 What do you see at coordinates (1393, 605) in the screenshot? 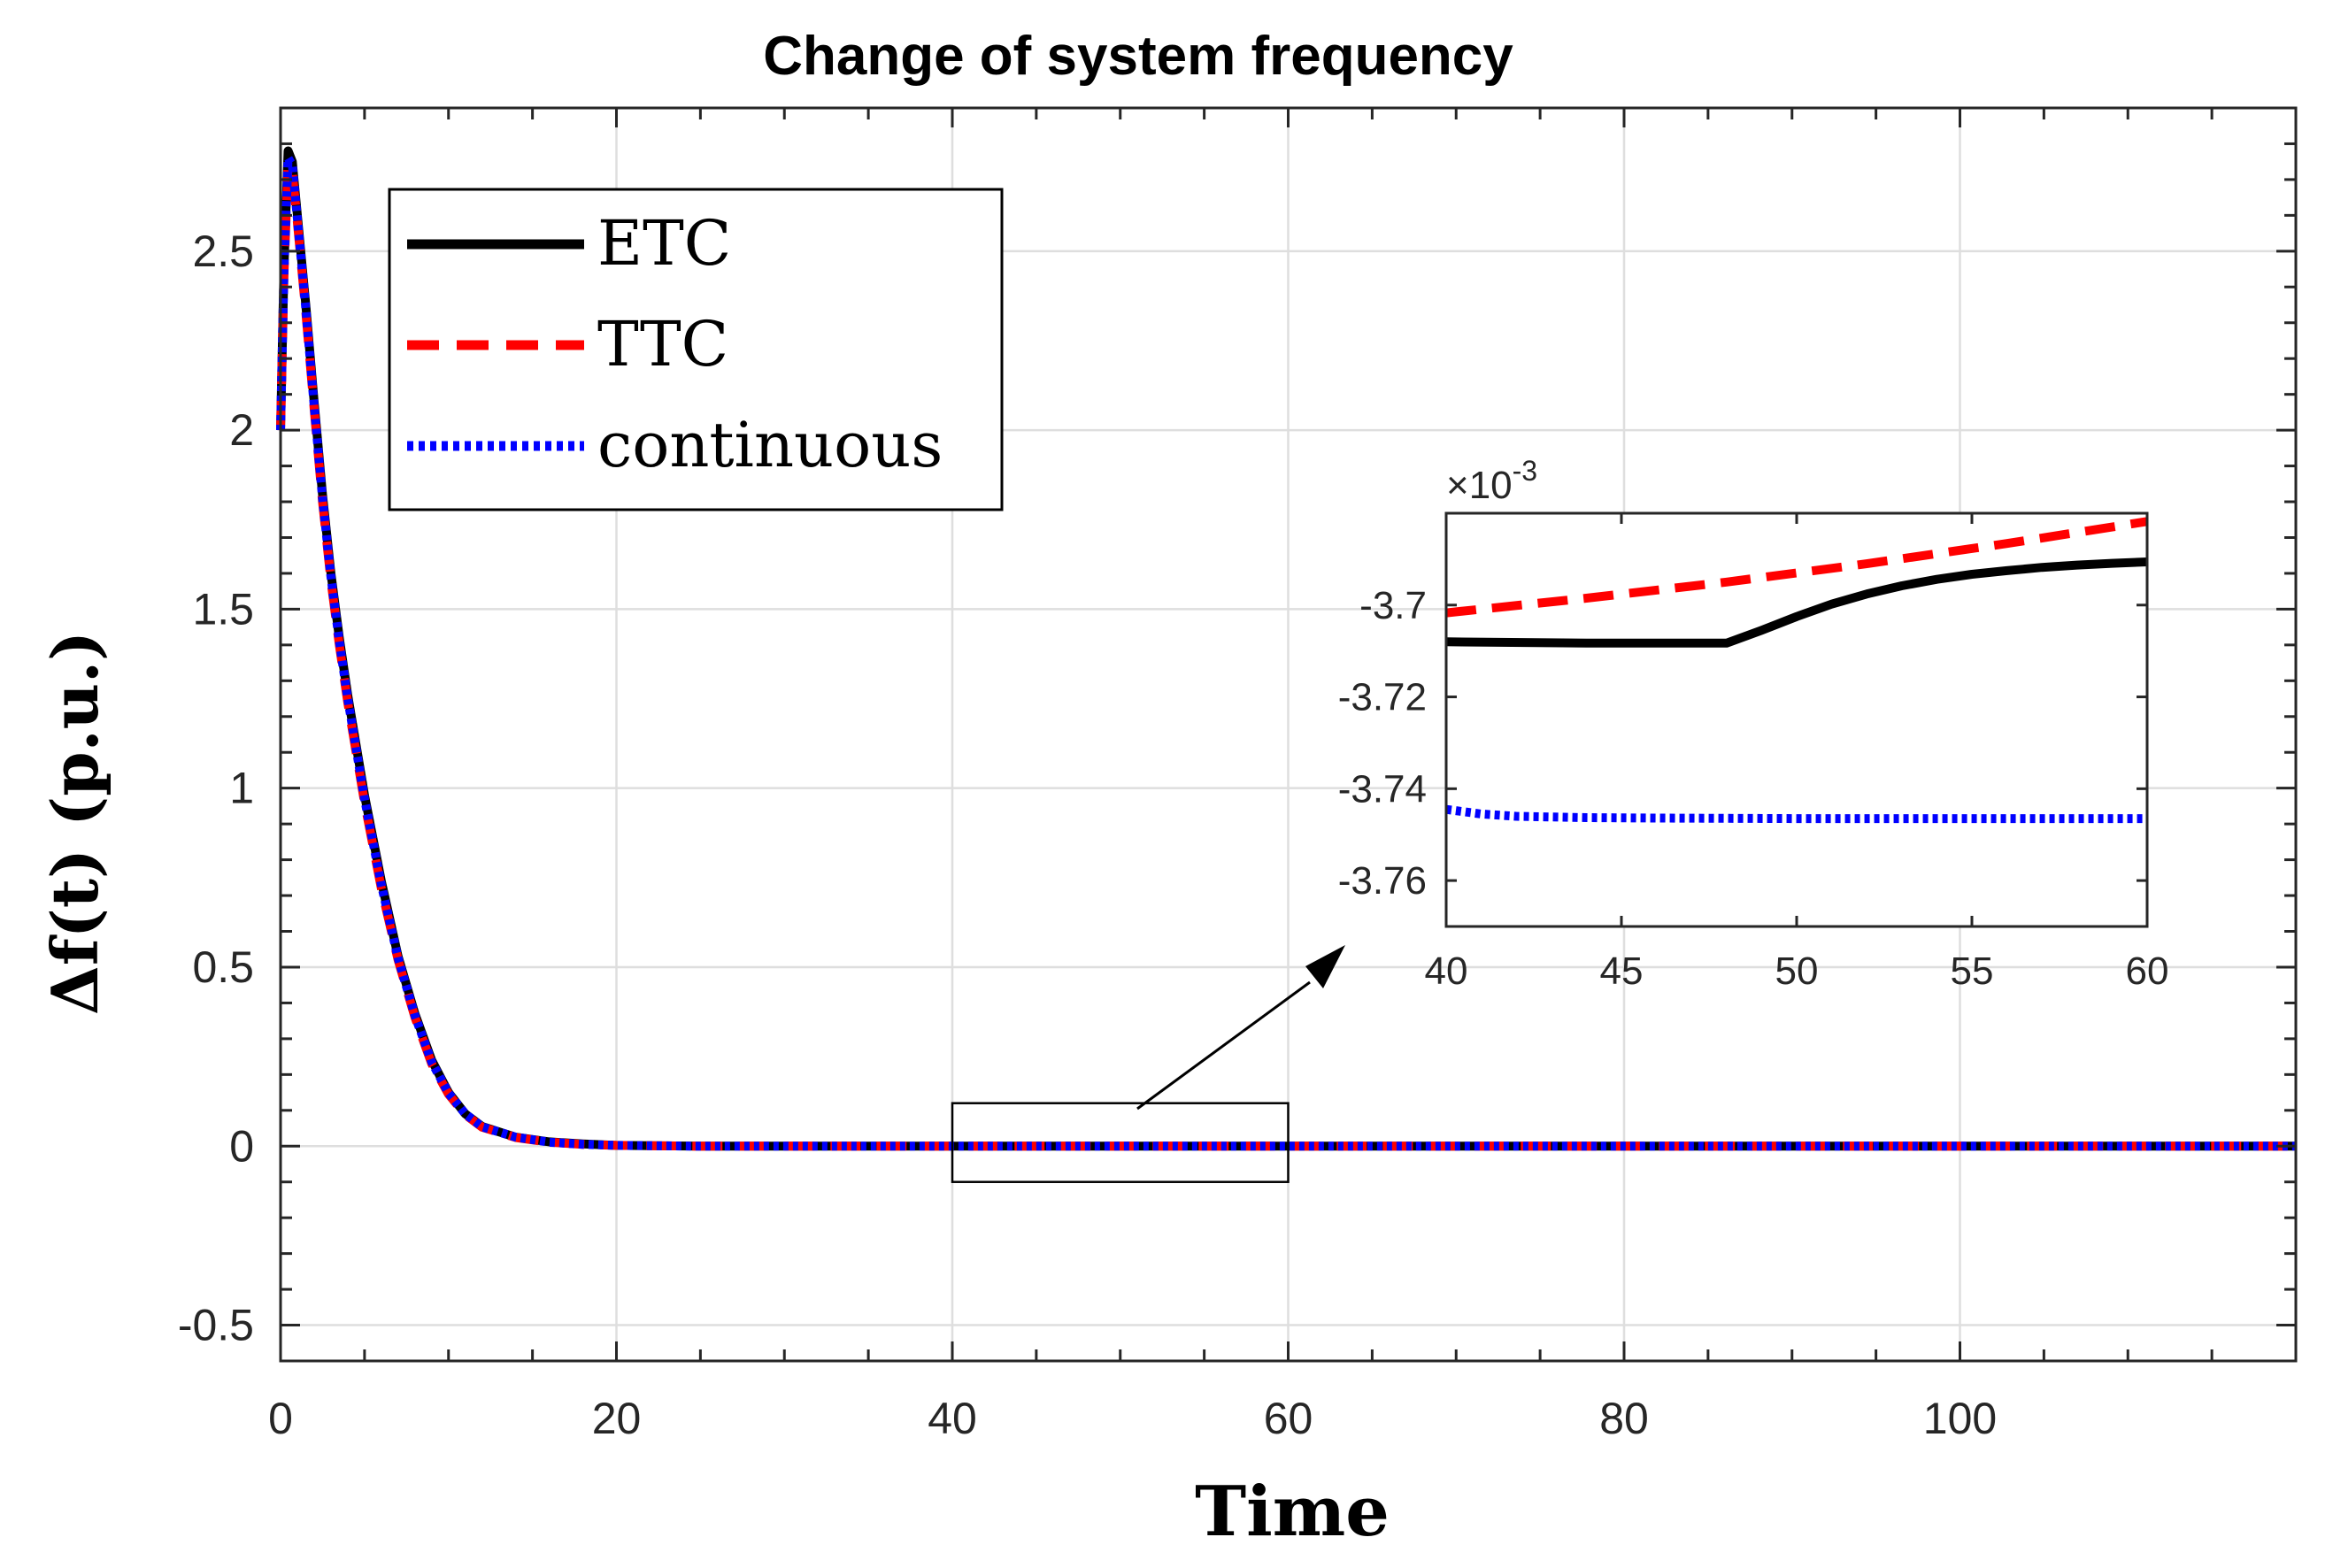
I see `inset-y-tick-label: -3.7` at bounding box center [1393, 605].